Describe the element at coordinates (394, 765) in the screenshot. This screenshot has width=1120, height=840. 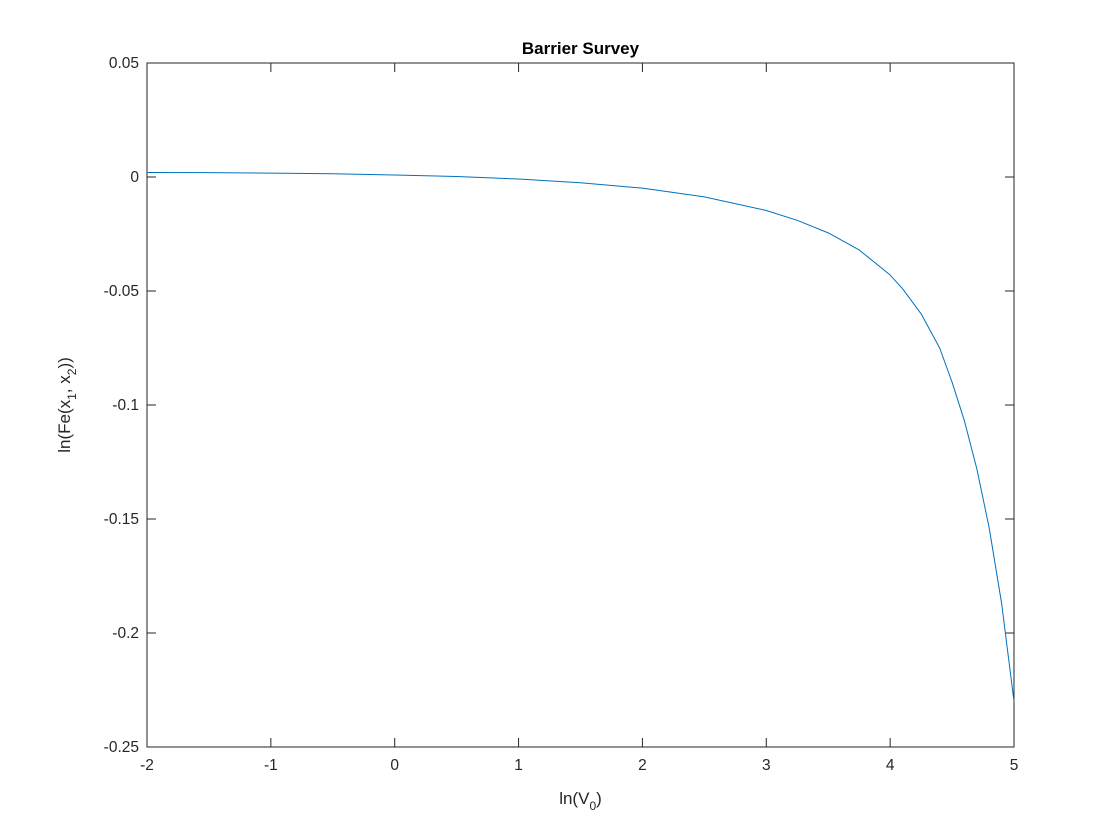
I see `x-tick-label: 0` at that location.